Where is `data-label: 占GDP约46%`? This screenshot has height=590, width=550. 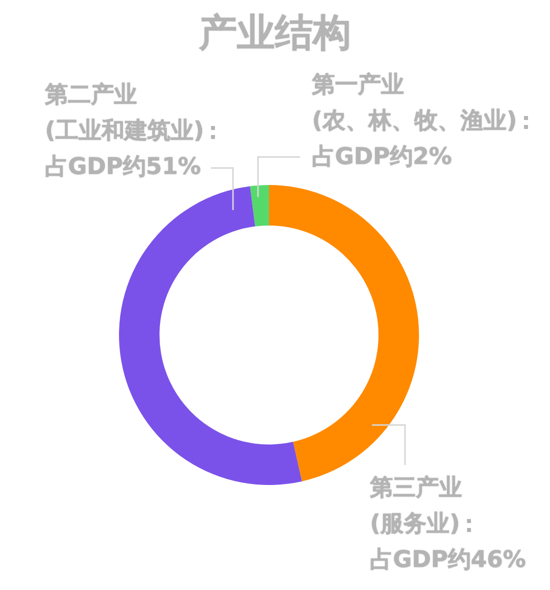 data-label: 占GDP约46% is located at coordinates (448, 560).